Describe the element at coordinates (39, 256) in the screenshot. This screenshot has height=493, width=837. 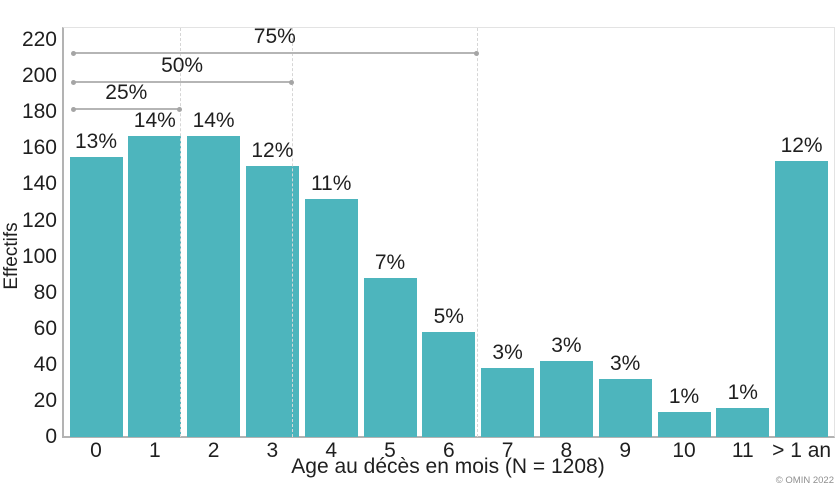
I see `y-tick-label: 100` at that location.